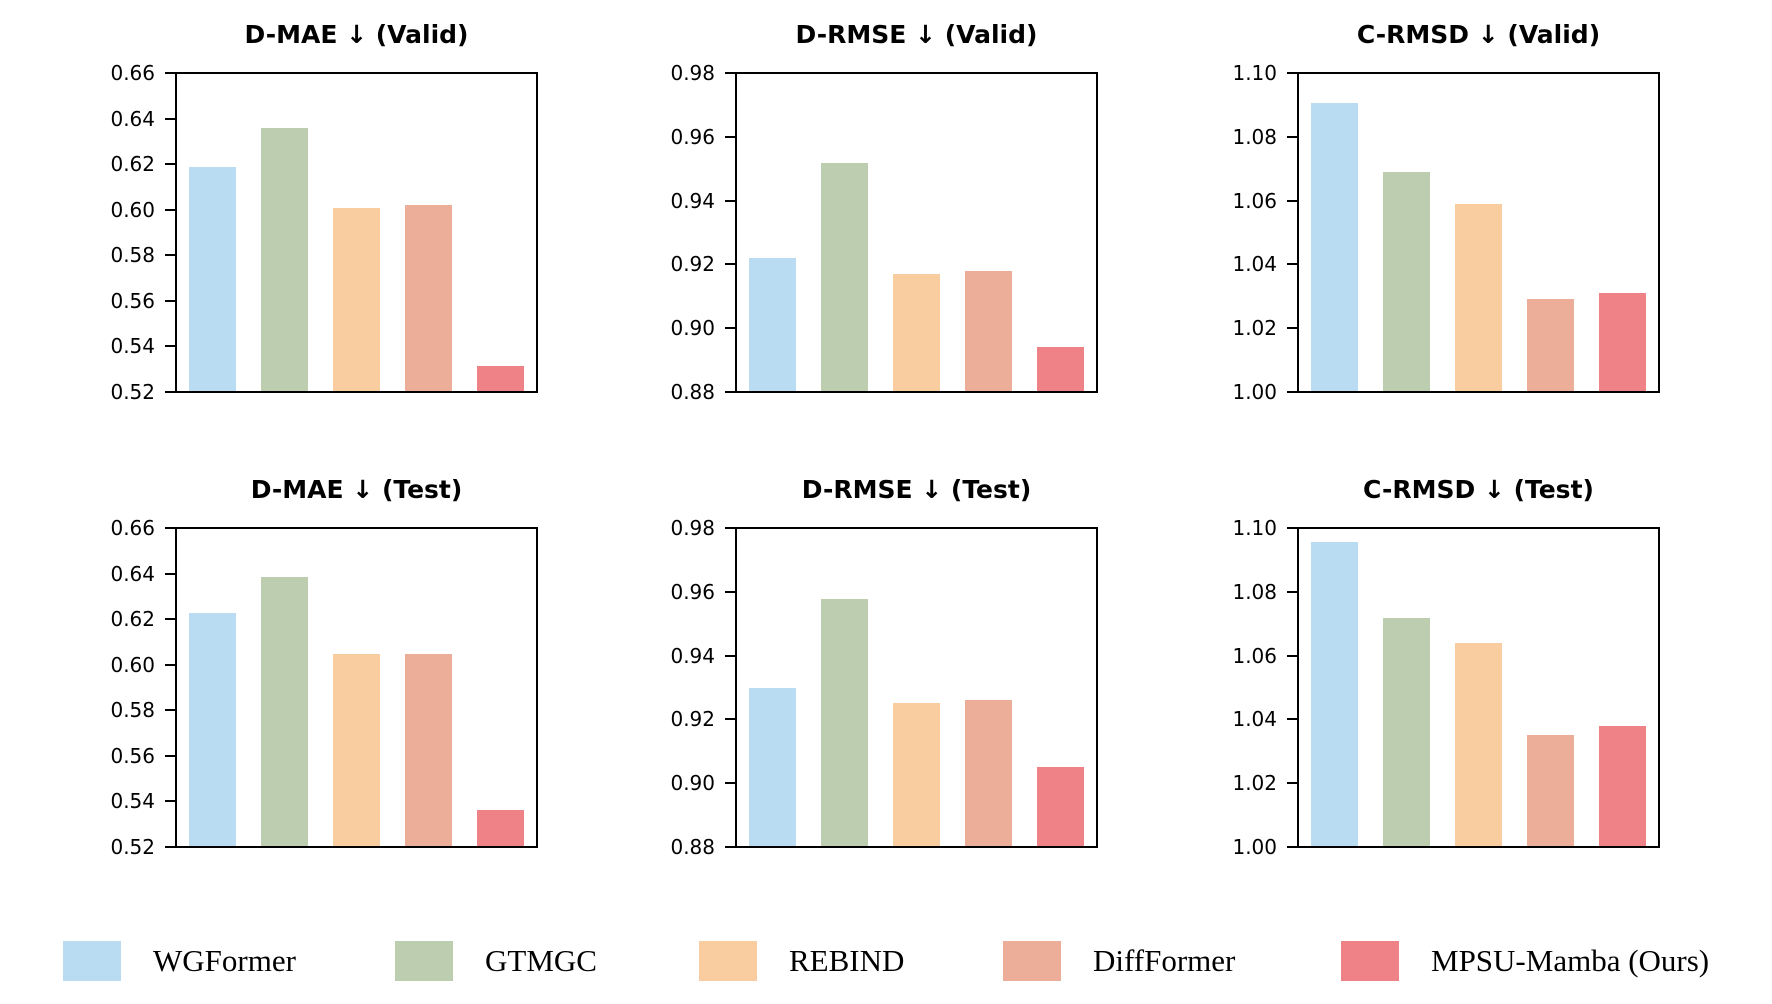 Image resolution: width=1772 pixels, height=1004 pixels. Describe the element at coordinates (1164, 960) in the screenshot. I see `legend-label: DiffFormer` at that location.